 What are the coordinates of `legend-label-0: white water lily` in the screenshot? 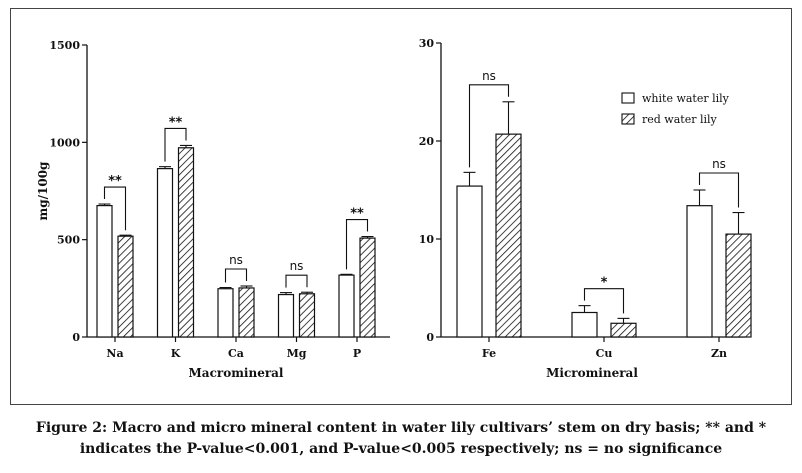 It's located at (686, 98).